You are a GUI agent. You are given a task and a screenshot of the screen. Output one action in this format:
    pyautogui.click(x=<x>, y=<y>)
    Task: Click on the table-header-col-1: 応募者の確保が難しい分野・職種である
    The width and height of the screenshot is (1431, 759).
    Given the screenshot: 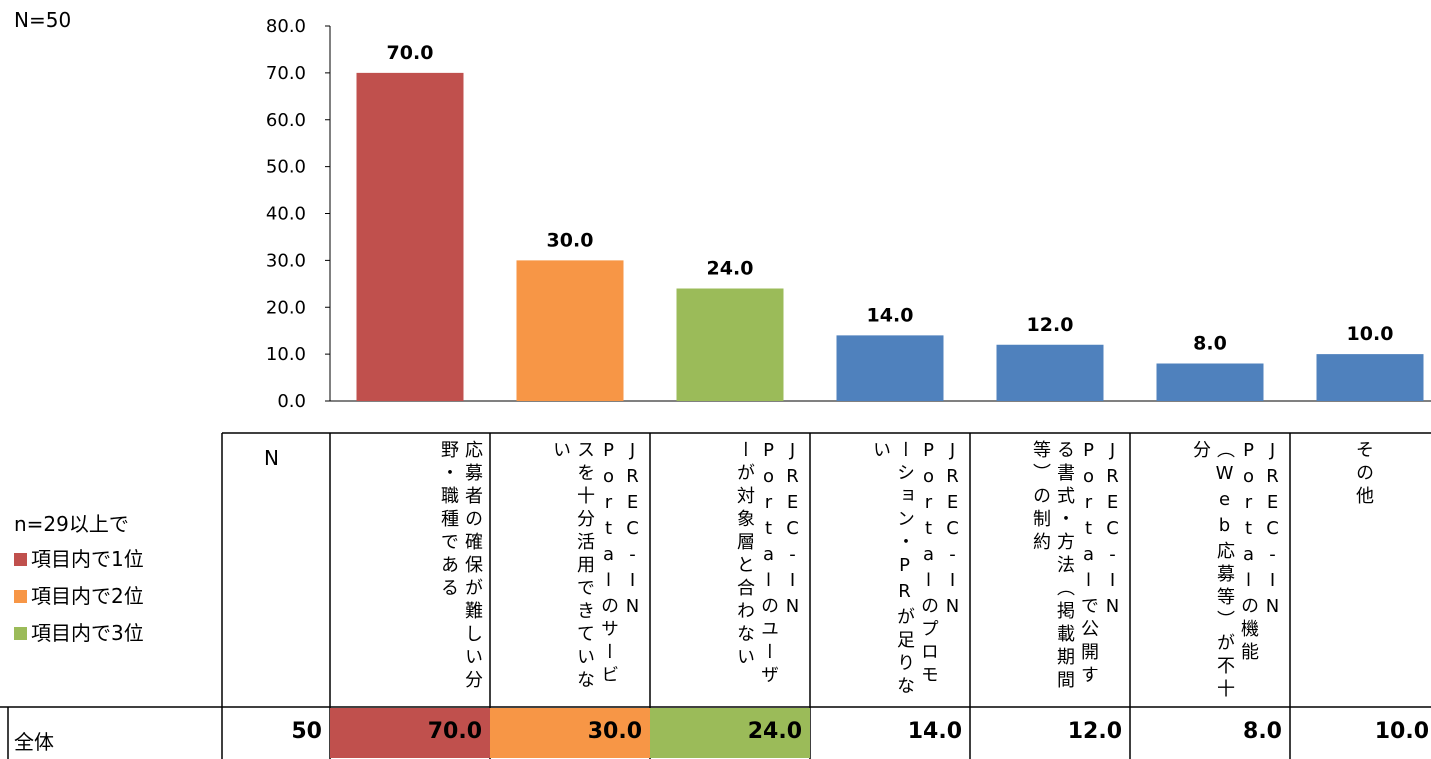 What is the action you would take?
    pyautogui.click(x=410, y=570)
    